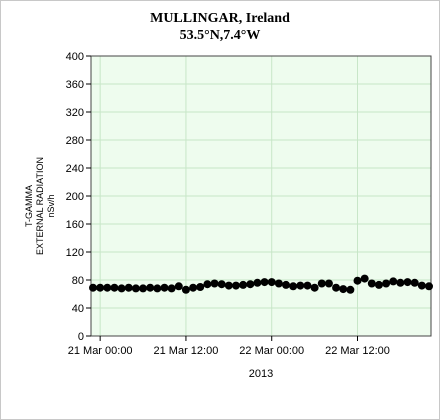  Describe the element at coordinates (40, 206) in the screenshot. I see `y-axis-label: T-GAMMAEXTERNAL RADIATIONnSv/h` at that location.